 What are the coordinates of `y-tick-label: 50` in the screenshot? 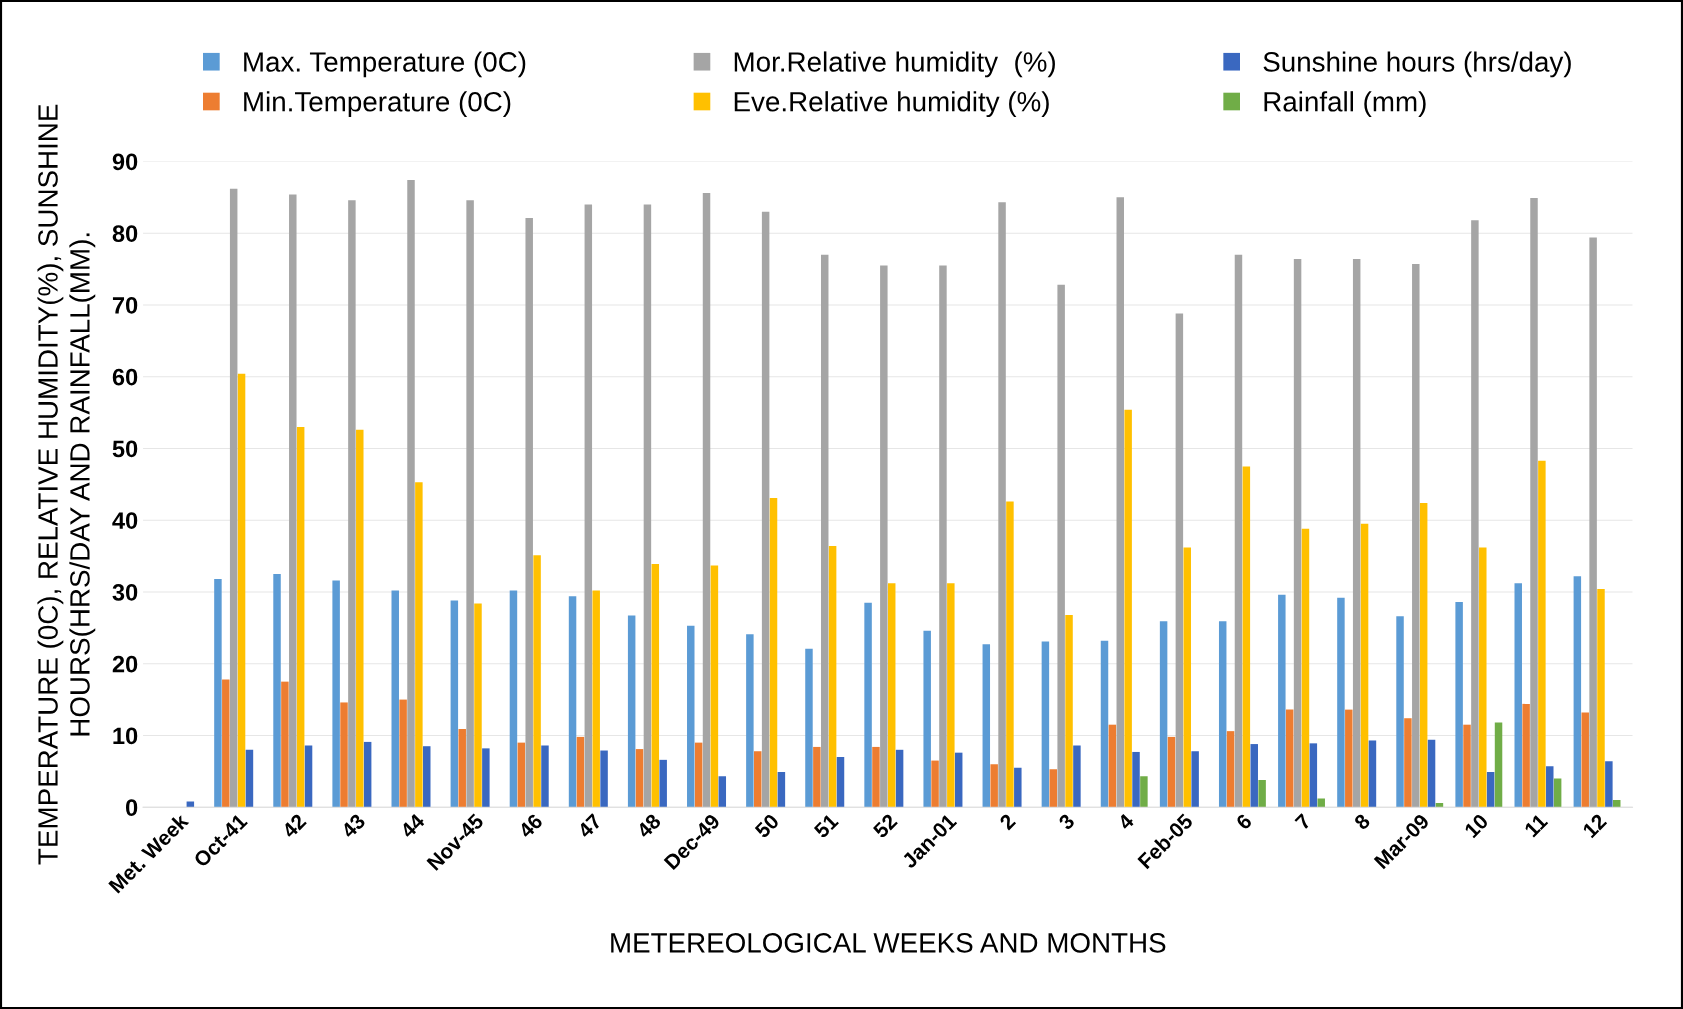 It's located at (125, 449).